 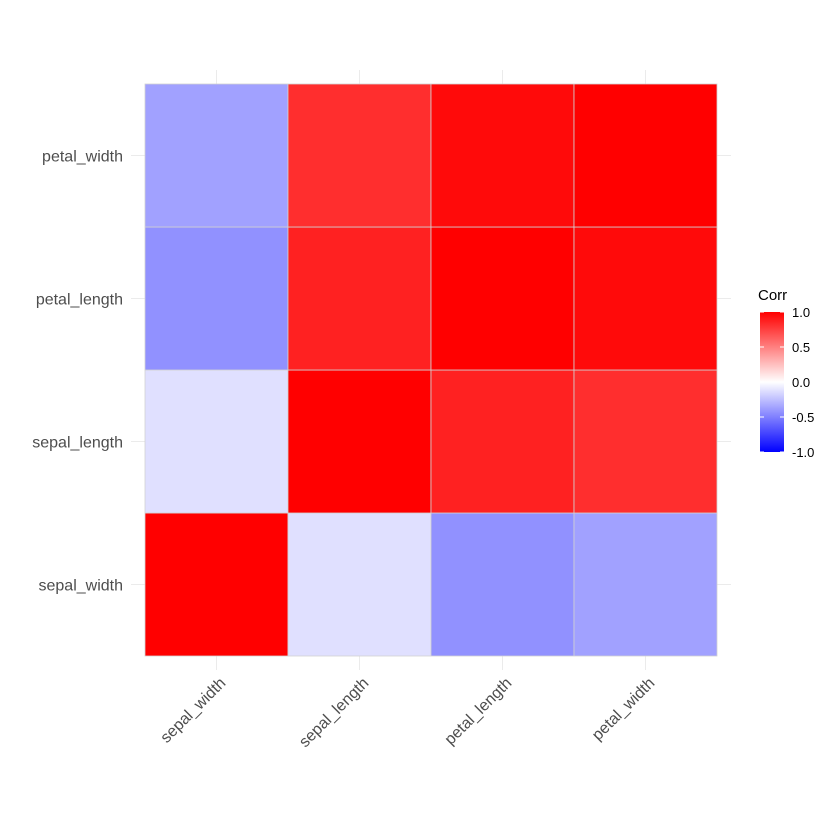 I want to click on x-tick-label-sepal_length: sepal_length, so click(x=334, y=713).